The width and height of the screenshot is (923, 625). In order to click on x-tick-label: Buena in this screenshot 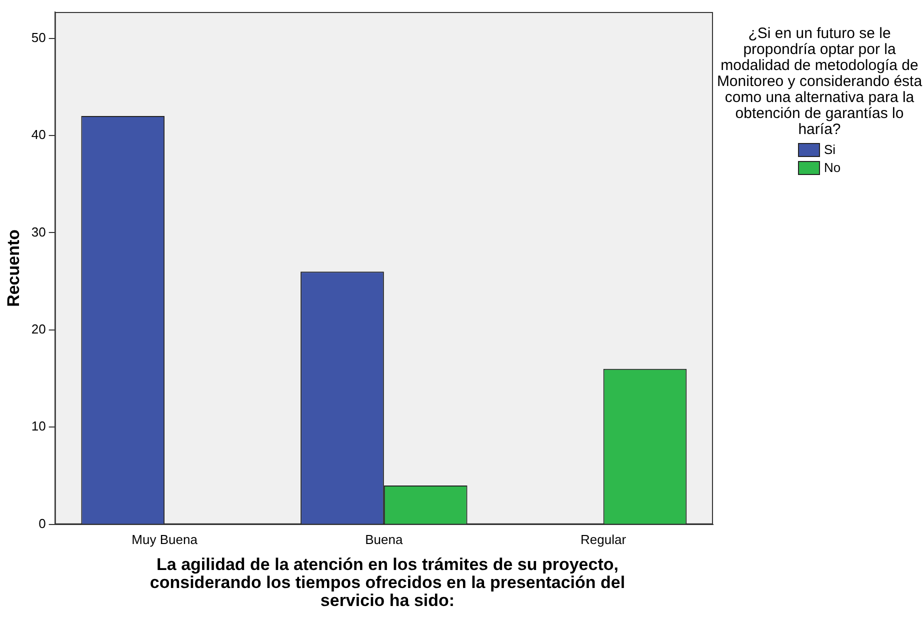, I will do `click(384, 539)`.